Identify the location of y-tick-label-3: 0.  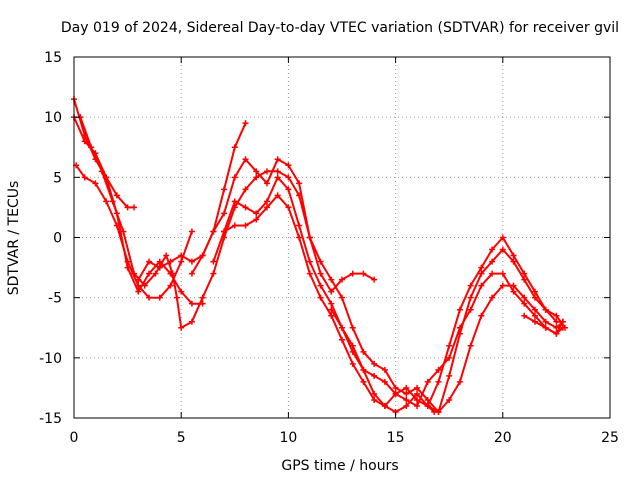
(57, 239).